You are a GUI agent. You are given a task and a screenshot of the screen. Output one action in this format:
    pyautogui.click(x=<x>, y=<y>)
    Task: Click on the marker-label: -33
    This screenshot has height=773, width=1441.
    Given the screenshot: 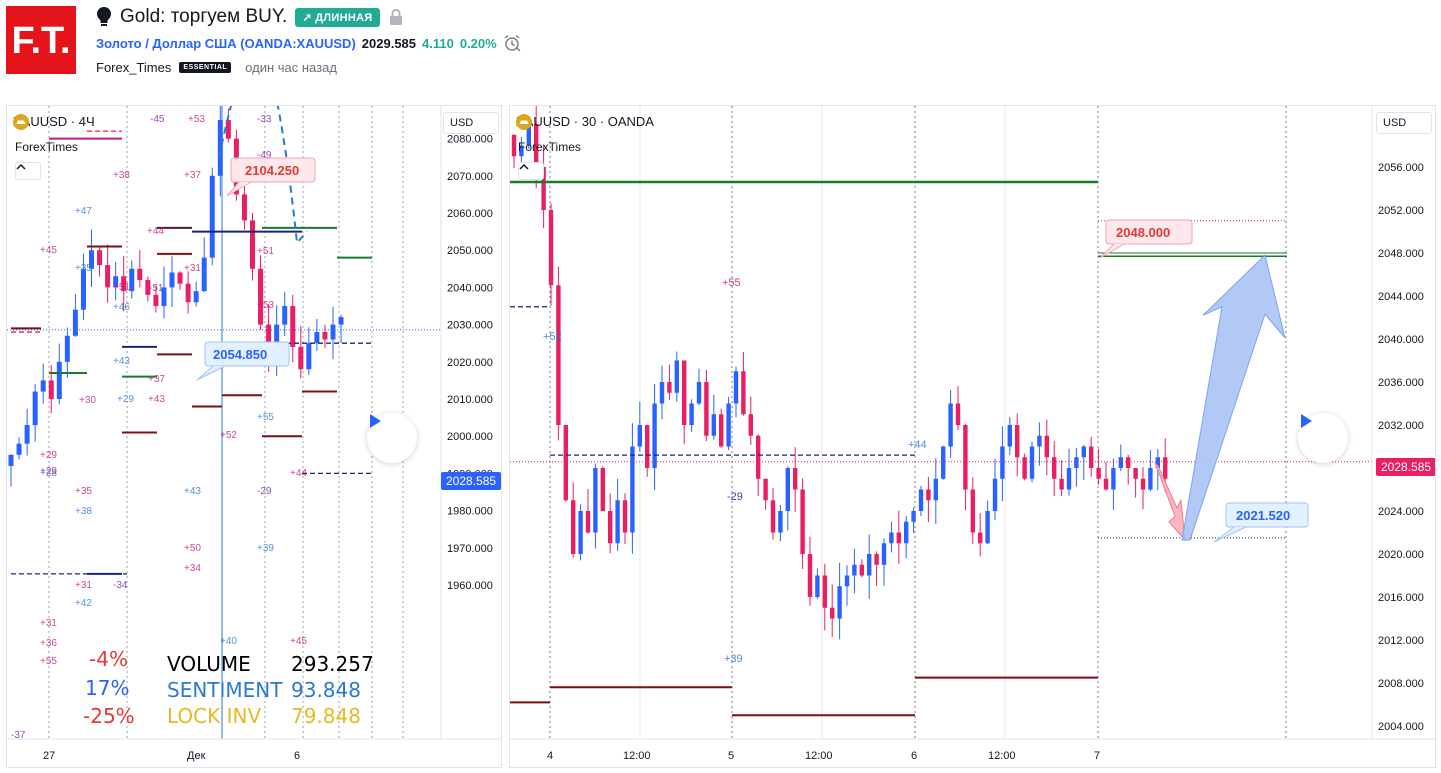 What is the action you would take?
    pyautogui.click(x=264, y=119)
    